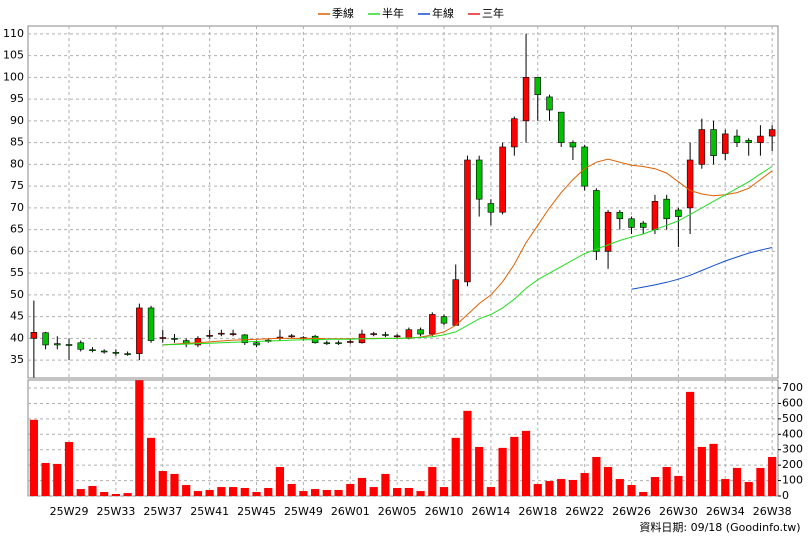 The height and width of the screenshot is (540, 808). What do you see at coordinates (702, 268) in the screenshot?
I see `ma-line` at bounding box center [702, 268].